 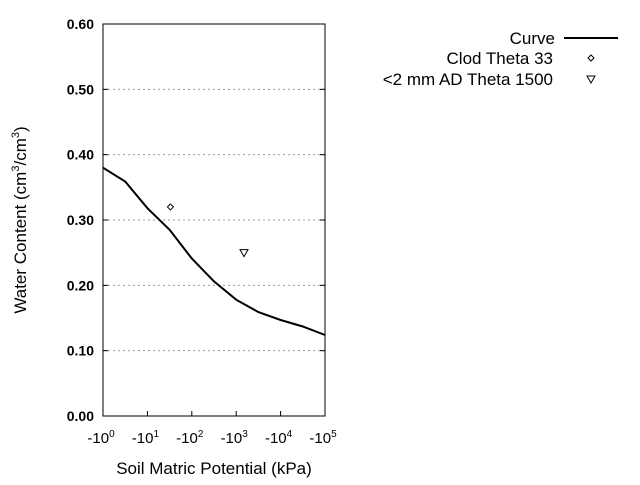 What do you see at coordinates (20, 219) in the screenshot?
I see `y-axis-label: Water Content (cm3/cm3)` at bounding box center [20, 219].